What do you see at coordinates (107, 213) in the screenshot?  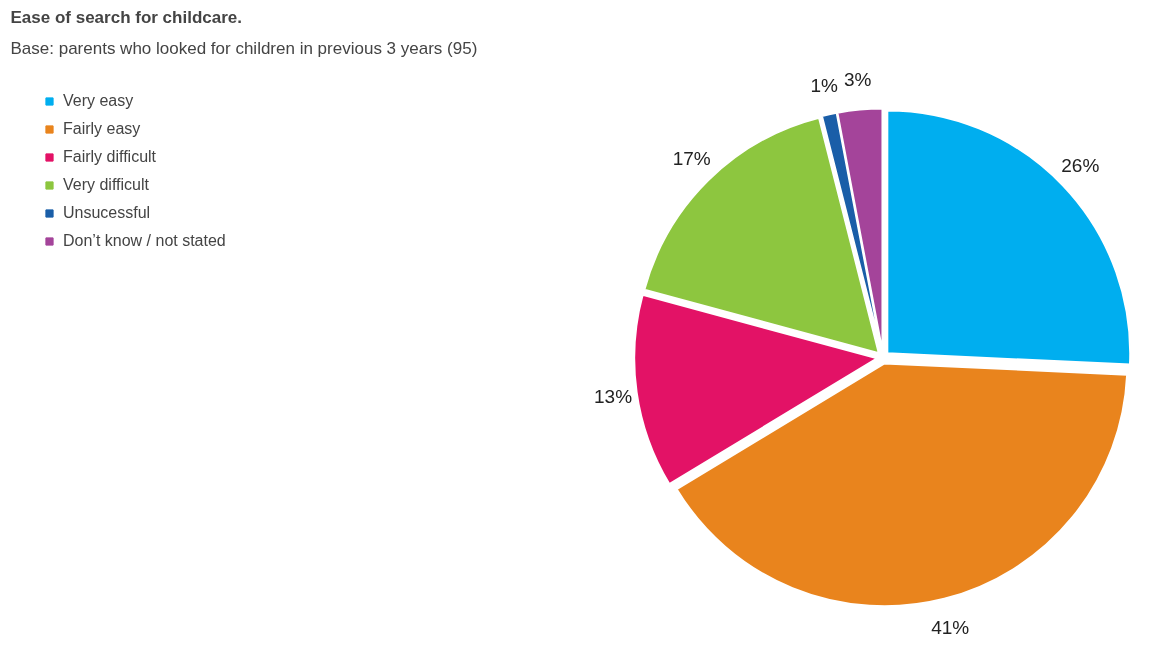 I see `legend-label: Unsucessful` at bounding box center [107, 213].